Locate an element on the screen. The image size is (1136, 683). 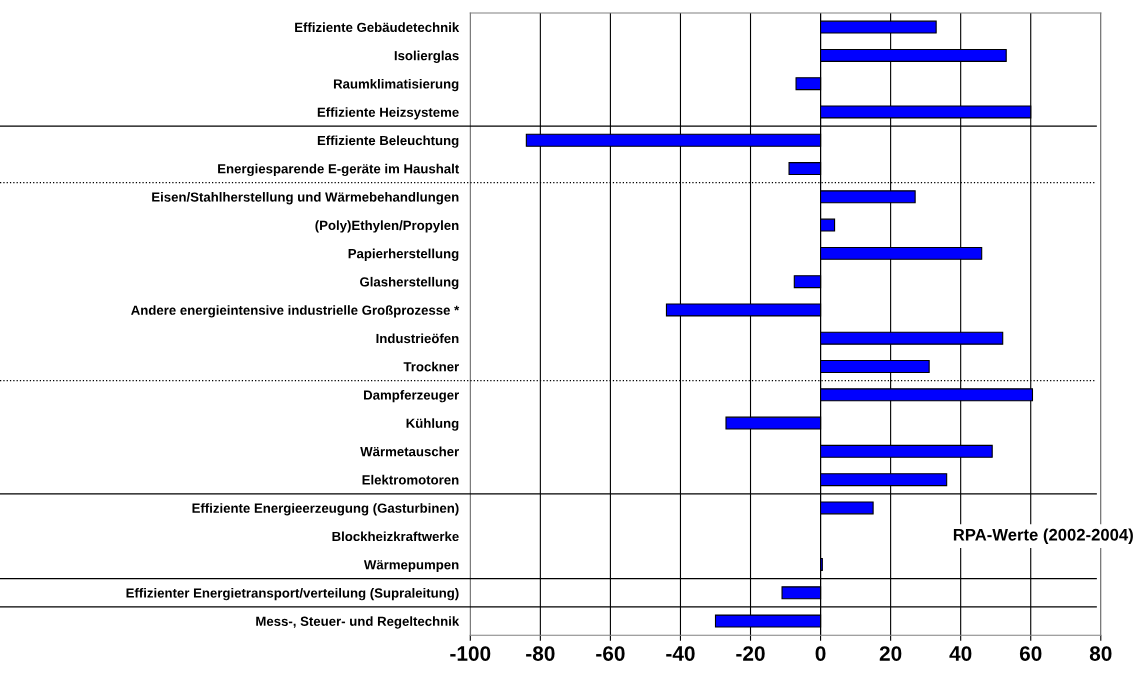
y-tick-label: Effiziente Gebäudetechnik is located at coordinates (377, 27).